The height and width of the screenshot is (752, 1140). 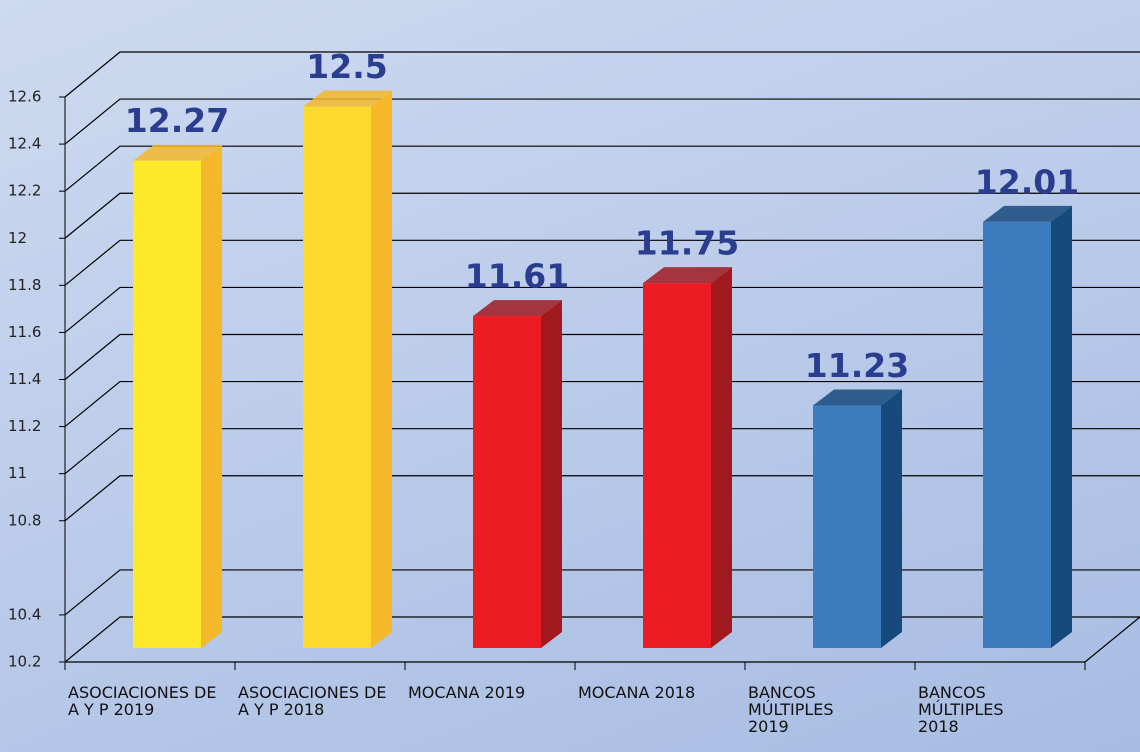 What do you see at coordinates (857, 365) in the screenshot?
I see `value-label: 11.23` at bounding box center [857, 365].